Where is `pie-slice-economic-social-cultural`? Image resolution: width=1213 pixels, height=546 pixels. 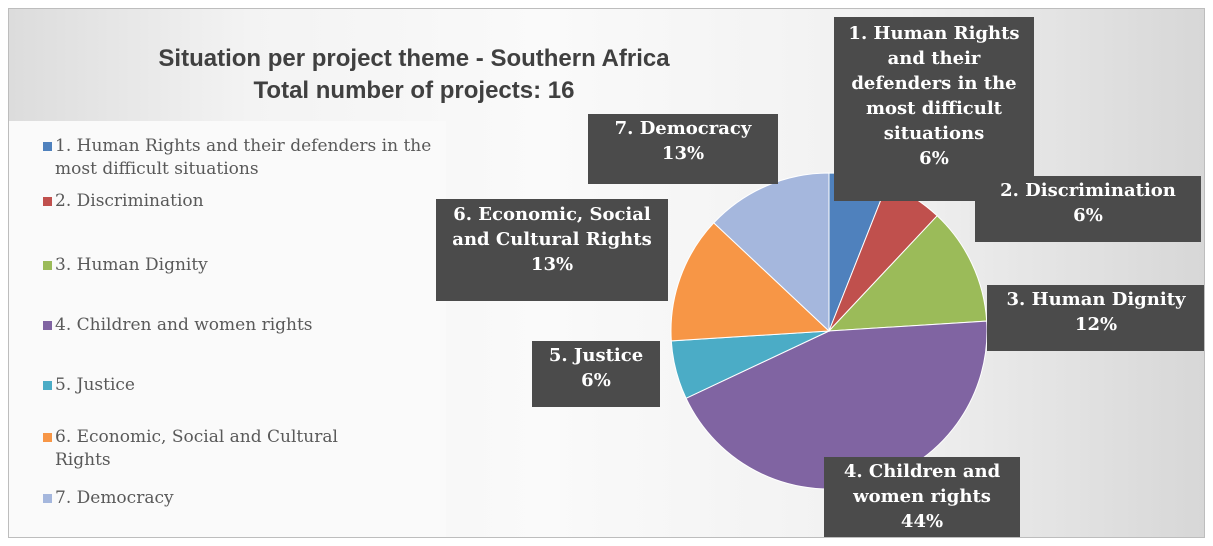 pie-slice-economic-social-cultural is located at coordinates (750, 282).